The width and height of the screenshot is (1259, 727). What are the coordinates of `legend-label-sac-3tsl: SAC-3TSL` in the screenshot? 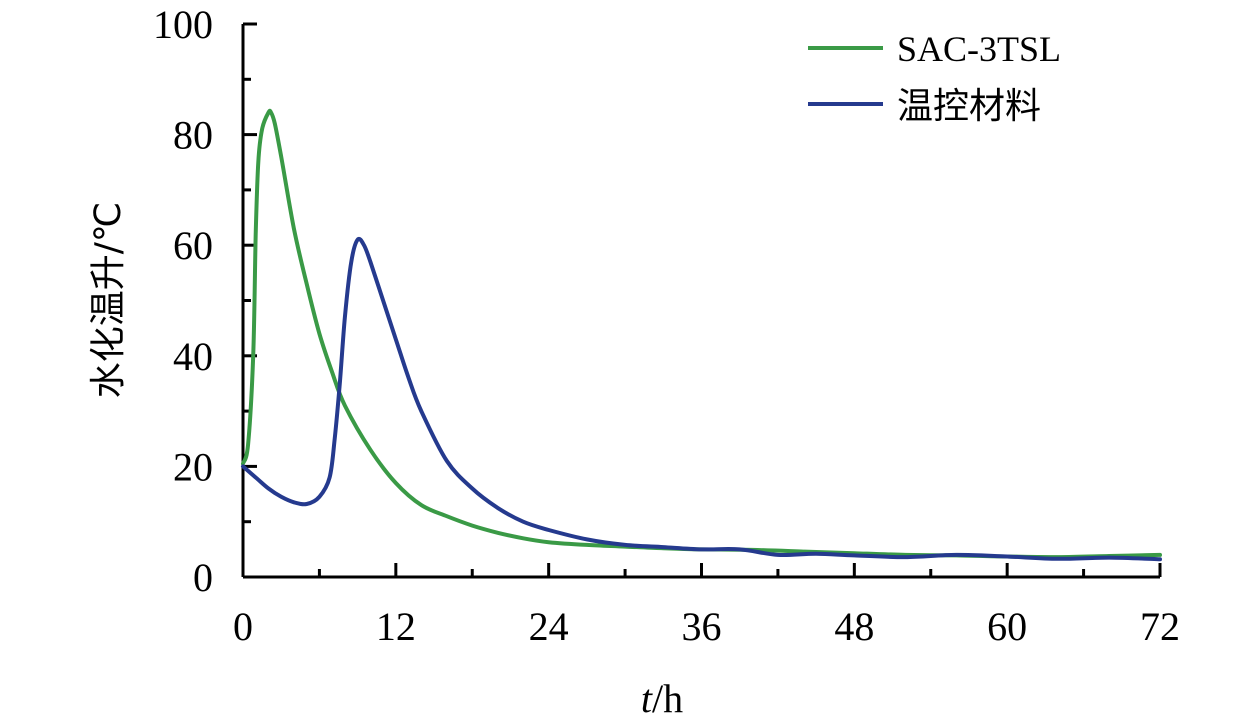 It's located at (979, 49).